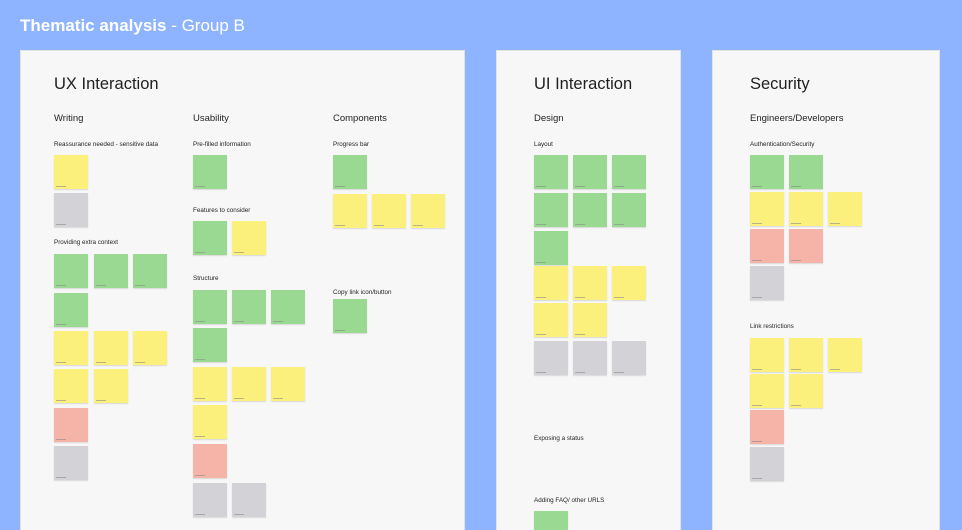 This screenshot has width=962, height=530. Describe the element at coordinates (543, 144) in the screenshot. I see `section-title-layout: Layout` at that location.